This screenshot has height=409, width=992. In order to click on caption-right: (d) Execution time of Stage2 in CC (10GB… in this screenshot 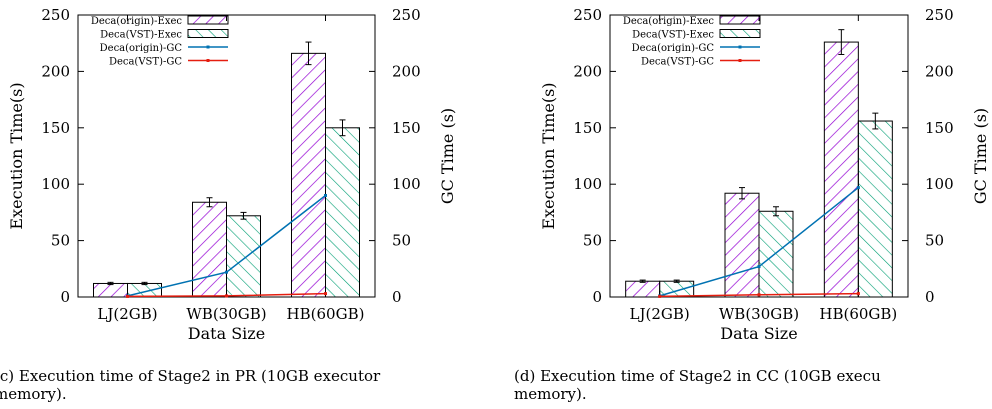, I will do `click(697, 385)`.